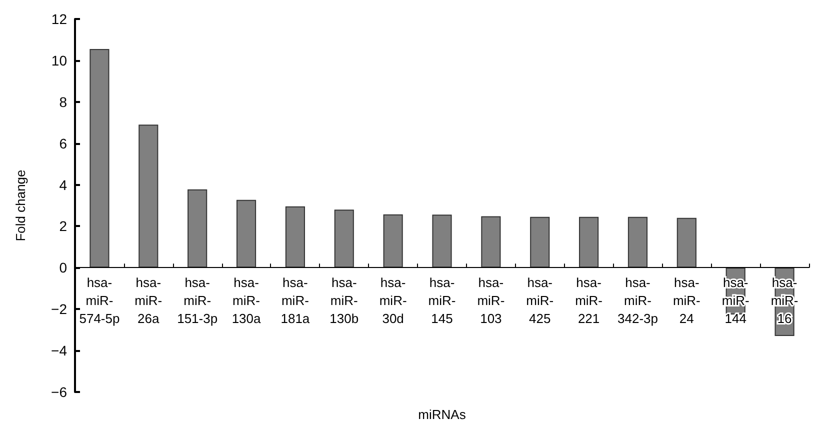 This screenshot has height=425, width=817. What do you see at coordinates (59, 19) in the screenshot?
I see `y-tick-label: 12` at bounding box center [59, 19].